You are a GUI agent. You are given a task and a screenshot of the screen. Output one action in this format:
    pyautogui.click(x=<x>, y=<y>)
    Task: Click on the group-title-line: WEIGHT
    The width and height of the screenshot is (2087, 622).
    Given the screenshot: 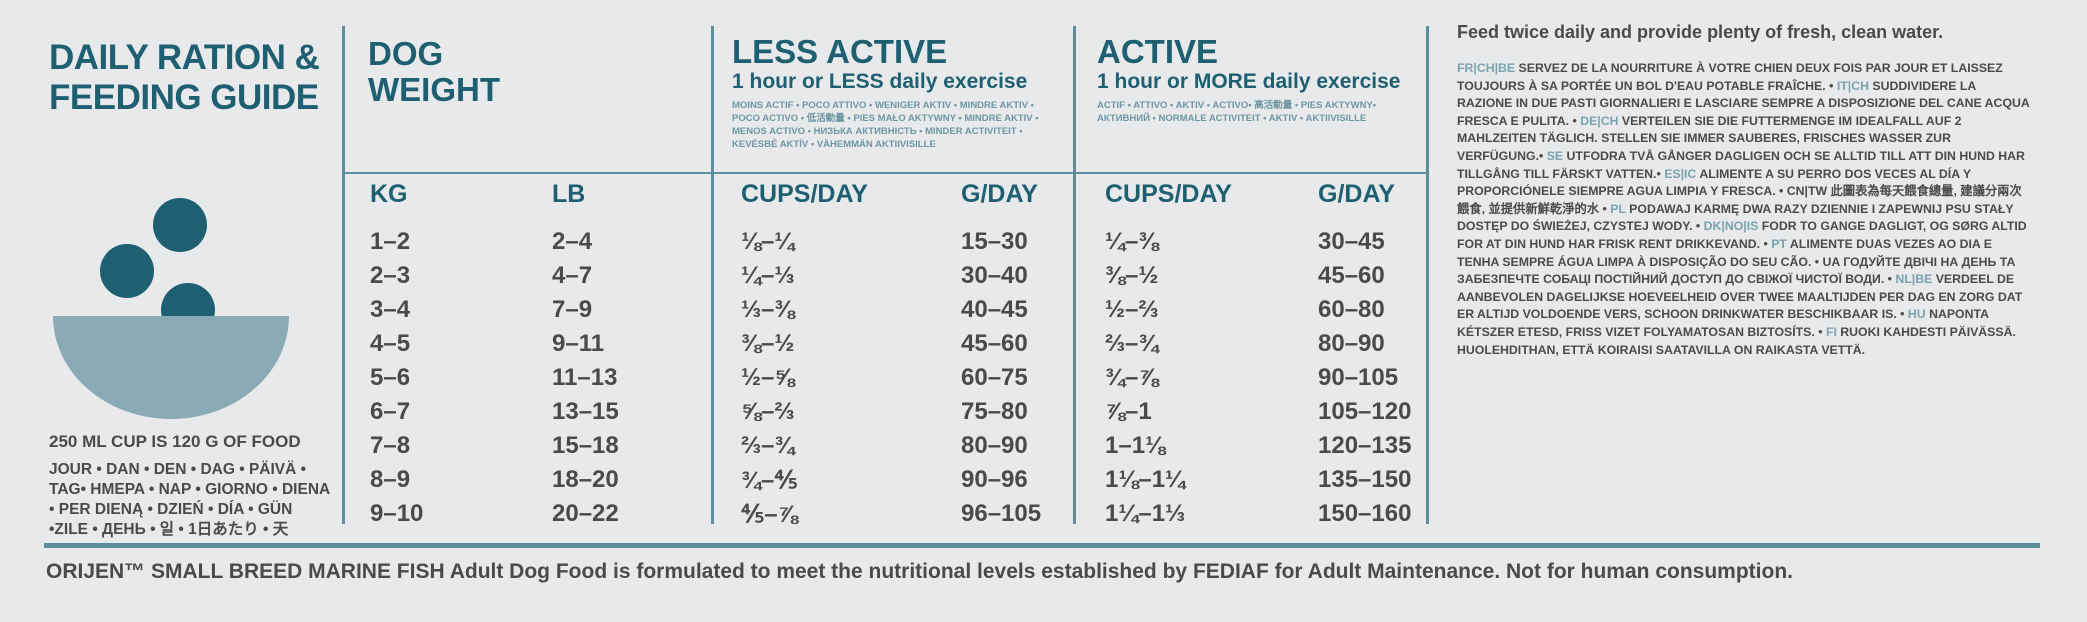 What is the action you would take?
    pyautogui.click(x=434, y=89)
    